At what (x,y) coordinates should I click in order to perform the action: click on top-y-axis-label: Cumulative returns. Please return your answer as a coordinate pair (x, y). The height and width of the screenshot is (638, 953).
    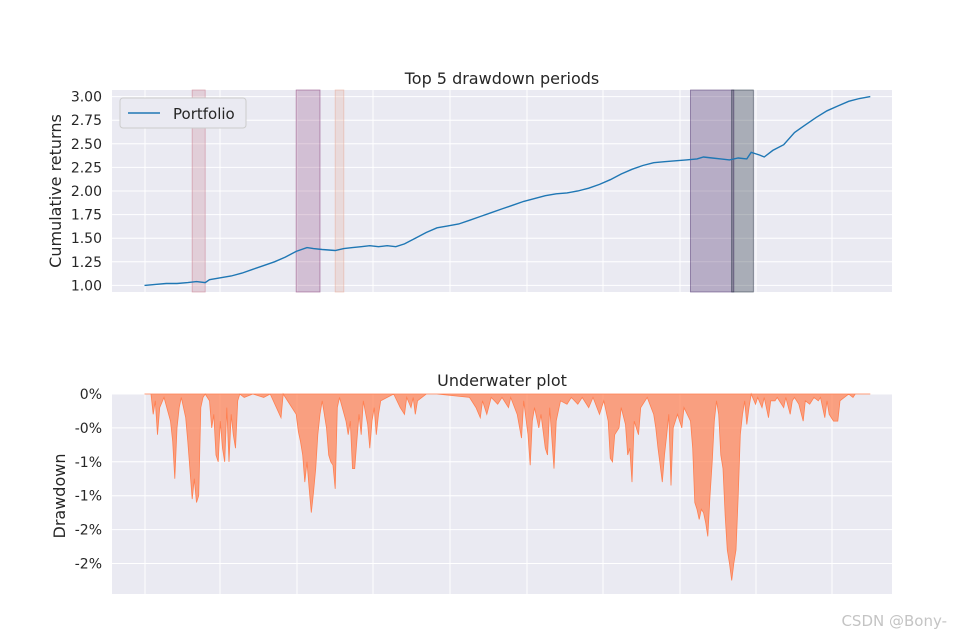
    Looking at the image, I should click on (55, 191).